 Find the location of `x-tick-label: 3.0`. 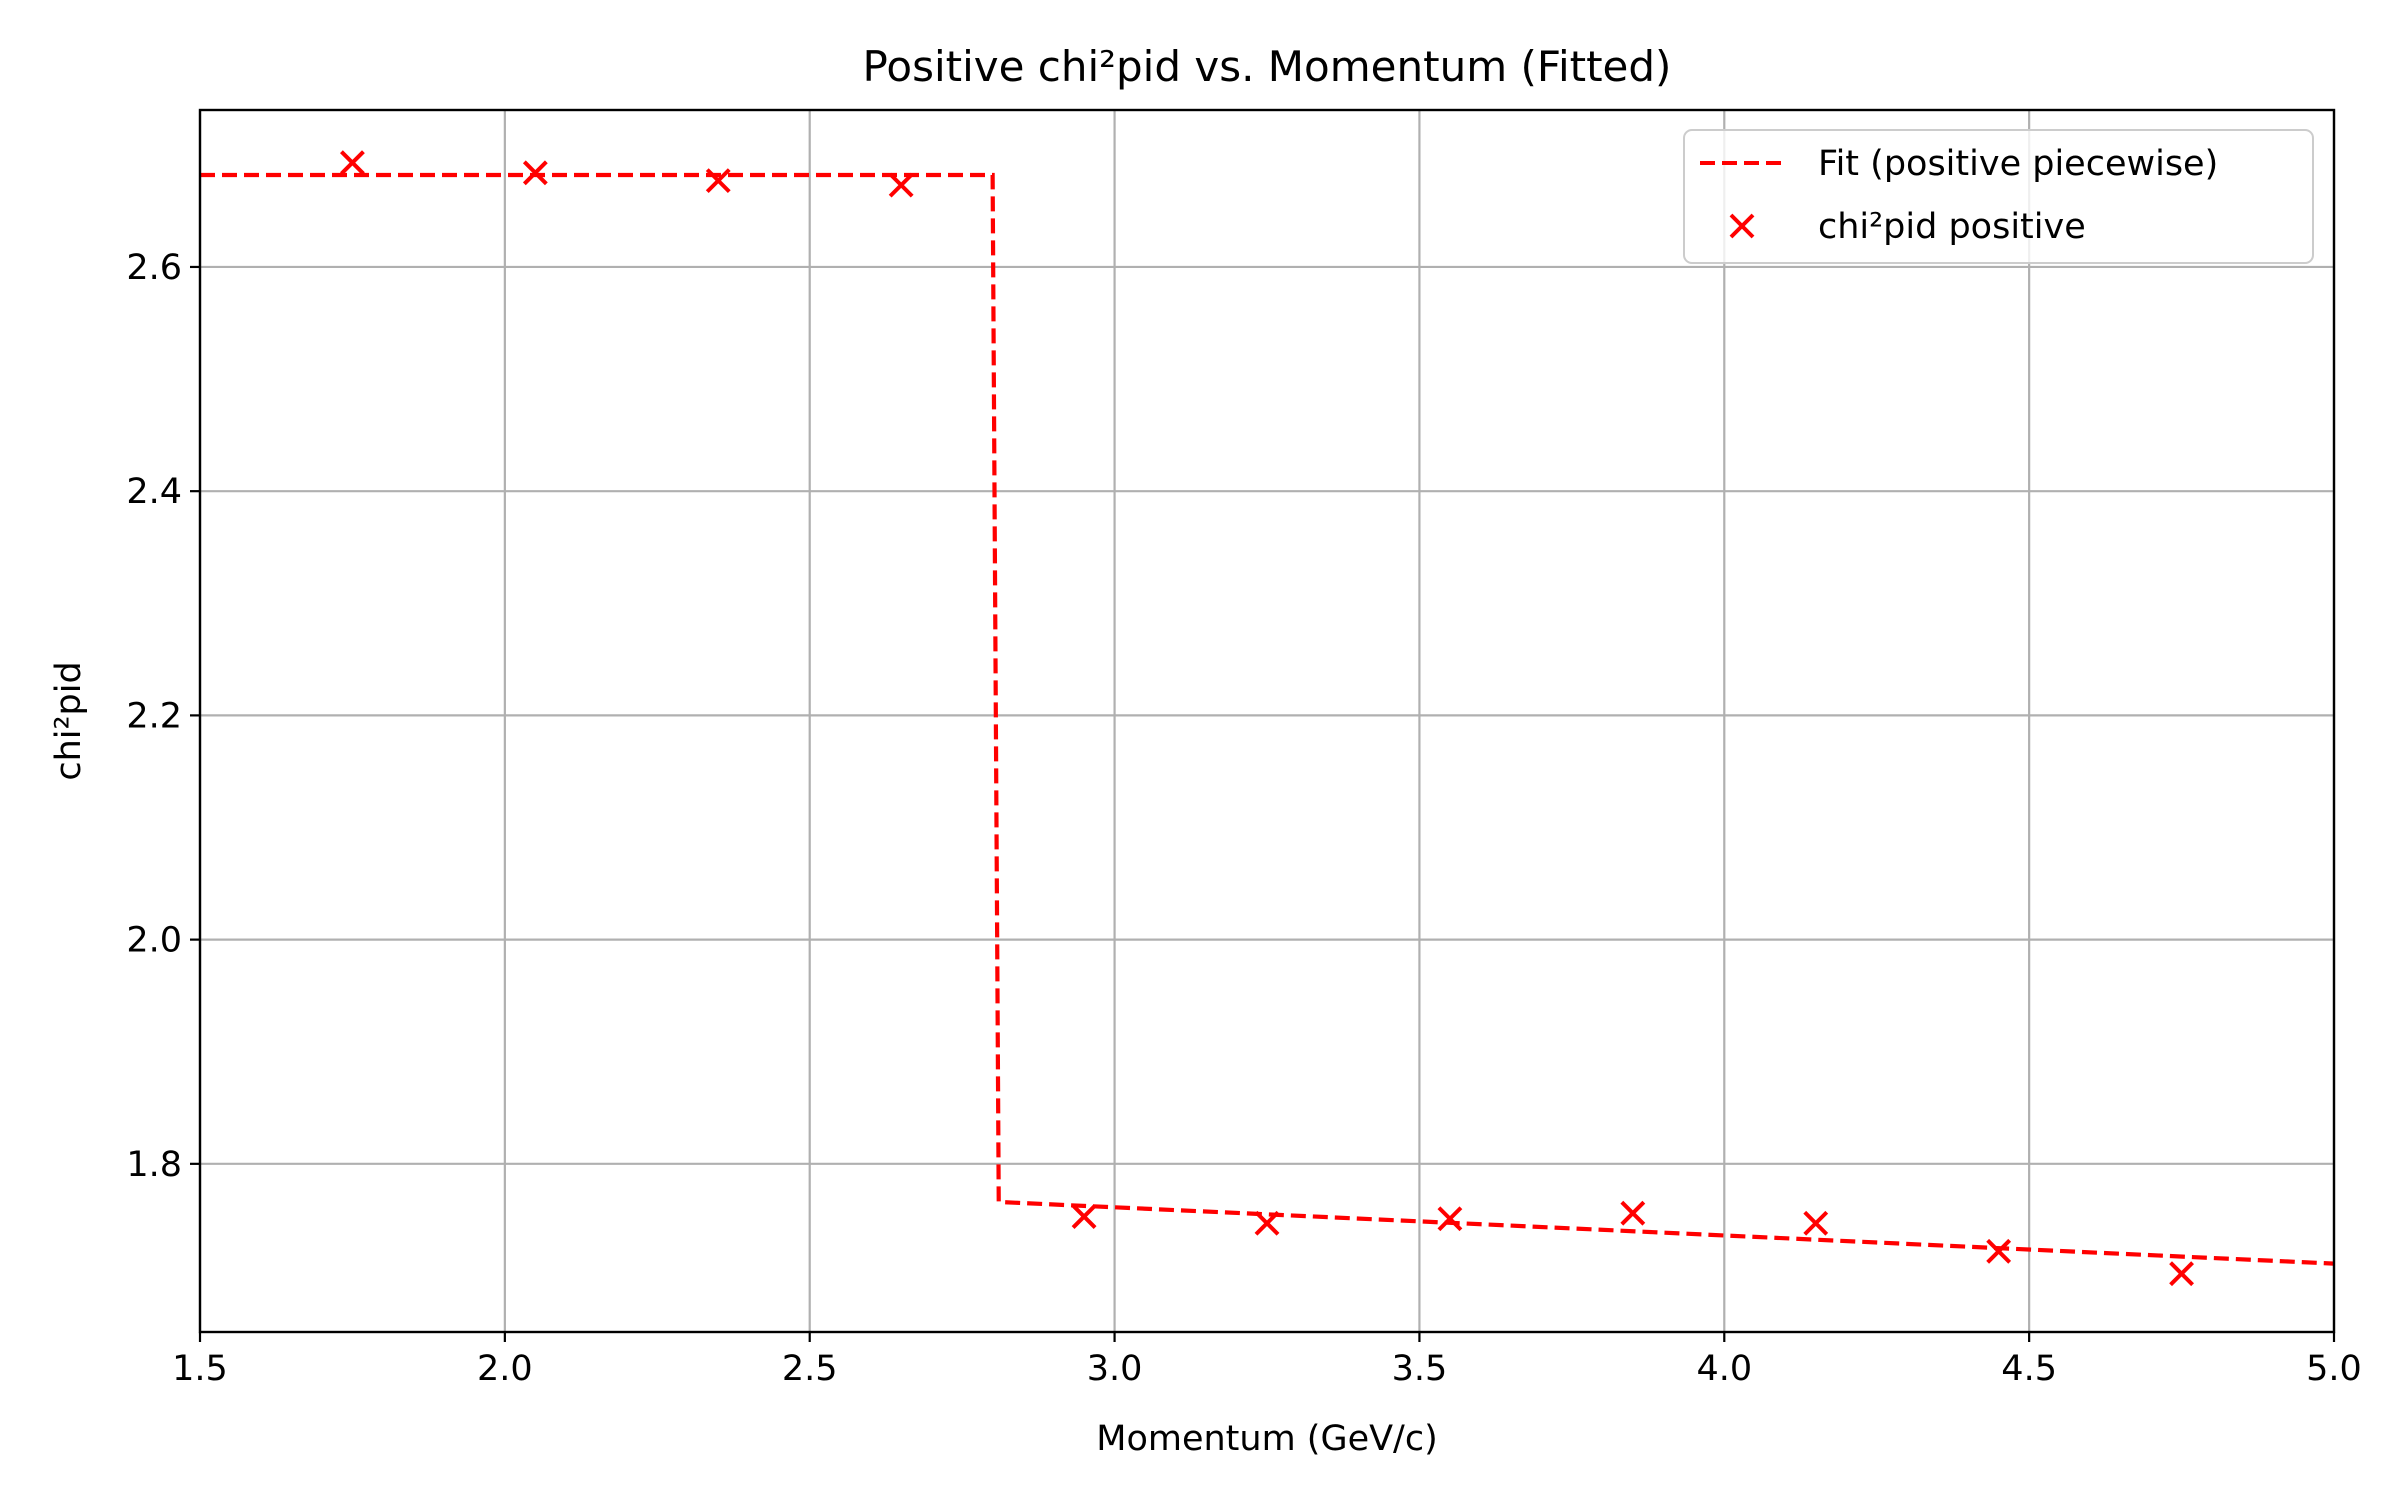

x-tick-label: 3.0 is located at coordinates (1115, 1369).